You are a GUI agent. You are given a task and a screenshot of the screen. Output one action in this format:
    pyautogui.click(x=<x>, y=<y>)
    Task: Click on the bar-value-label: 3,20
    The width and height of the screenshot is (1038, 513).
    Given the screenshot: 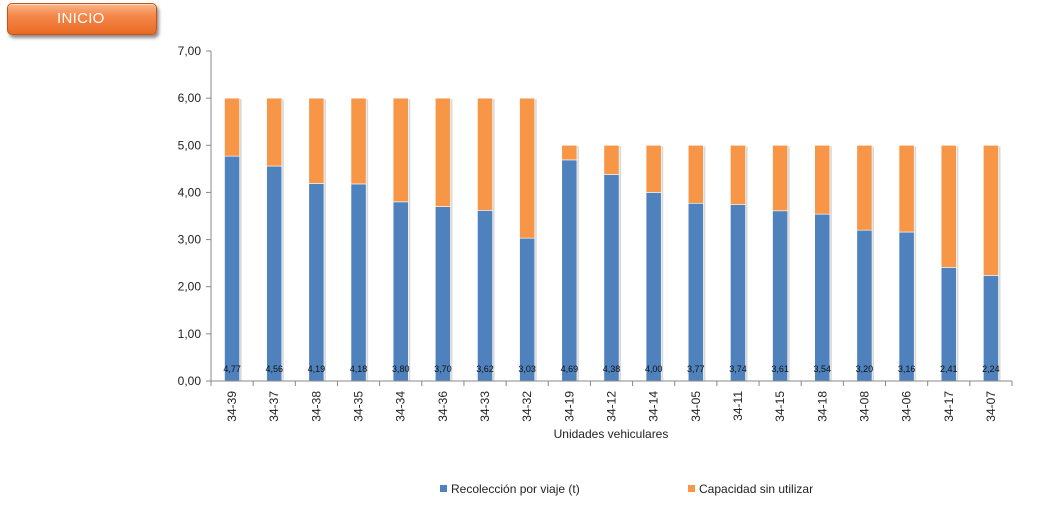 What is the action you would take?
    pyautogui.click(x=865, y=369)
    